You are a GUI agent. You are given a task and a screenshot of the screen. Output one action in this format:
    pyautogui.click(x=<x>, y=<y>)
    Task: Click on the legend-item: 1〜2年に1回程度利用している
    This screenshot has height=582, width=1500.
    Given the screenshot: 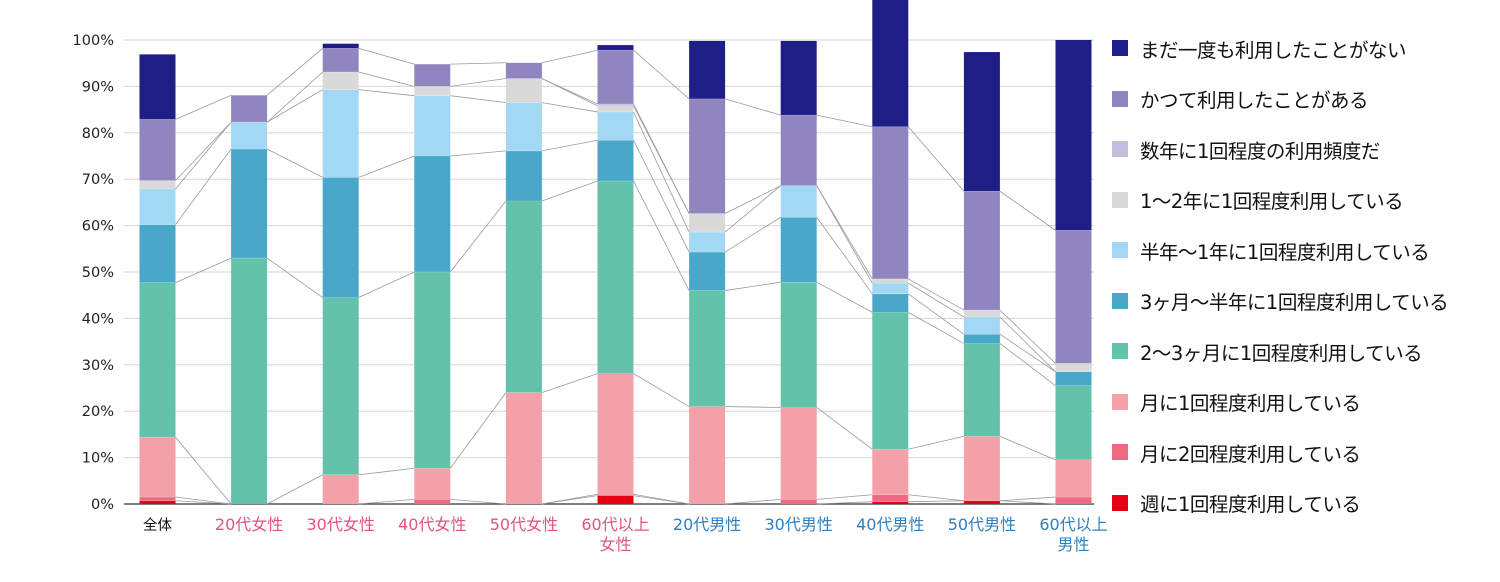 What is the action you would take?
    pyautogui.click(x=1258, y=200)
    